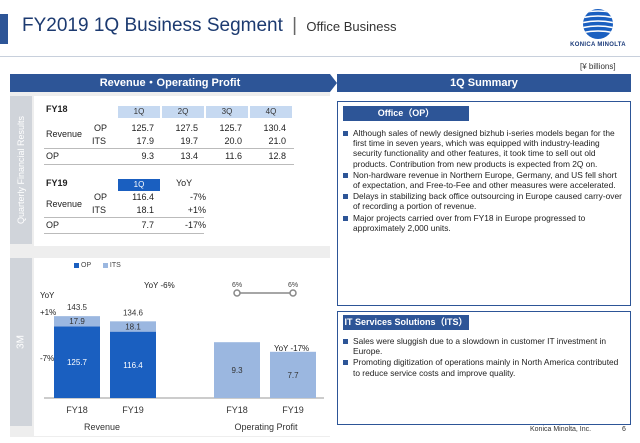 Image resolution: width=640 pixels, height=443 pixels. I want to click on fy18-col-header: 1Q, so click(139, 112).